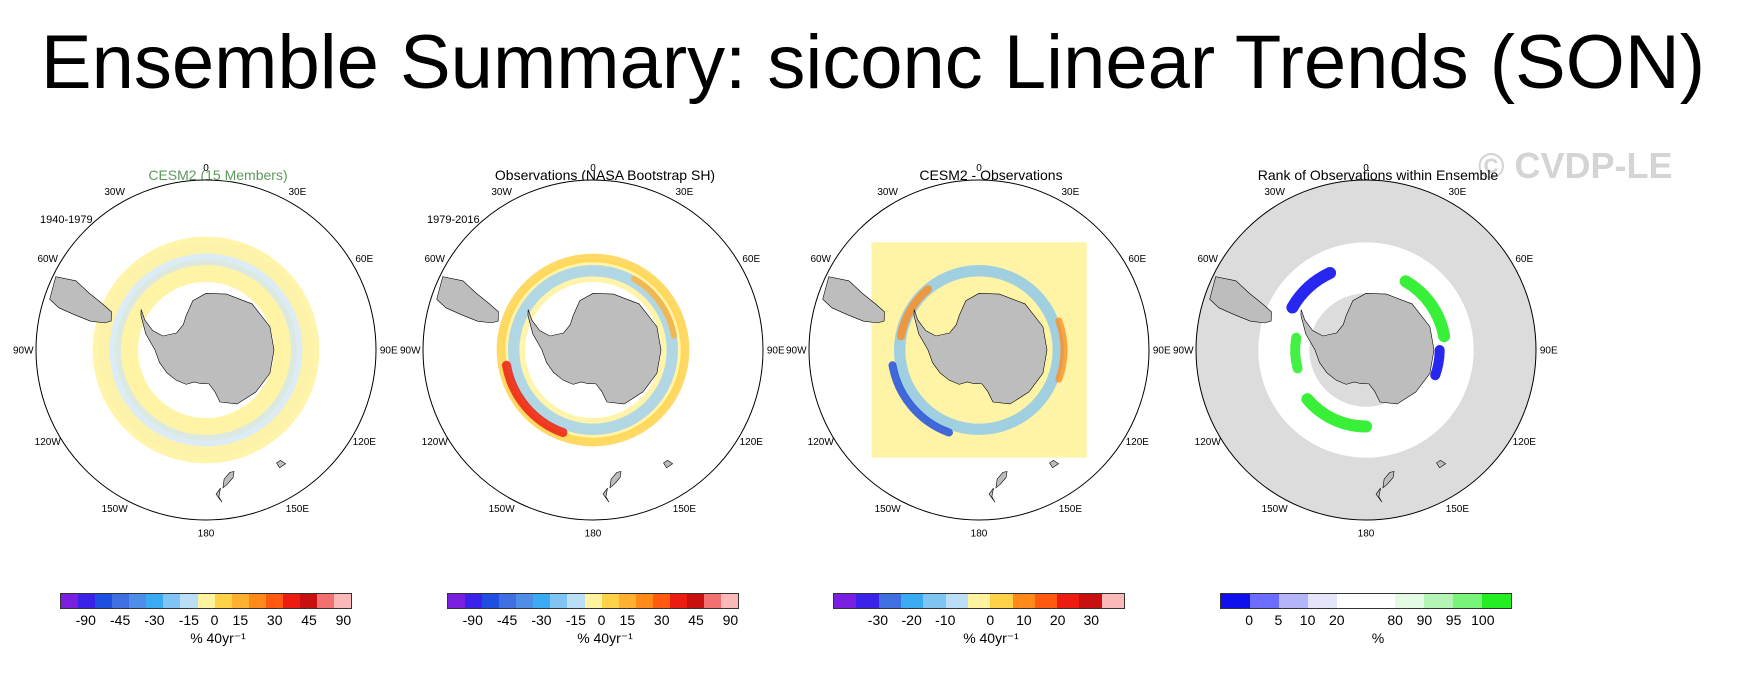 This screenshot has width=1746, height=674. What do you see at coordinates (601, 620) in the screenshot?
I see `colorbar-tick-label: 0` at bounding box center [601, 620].